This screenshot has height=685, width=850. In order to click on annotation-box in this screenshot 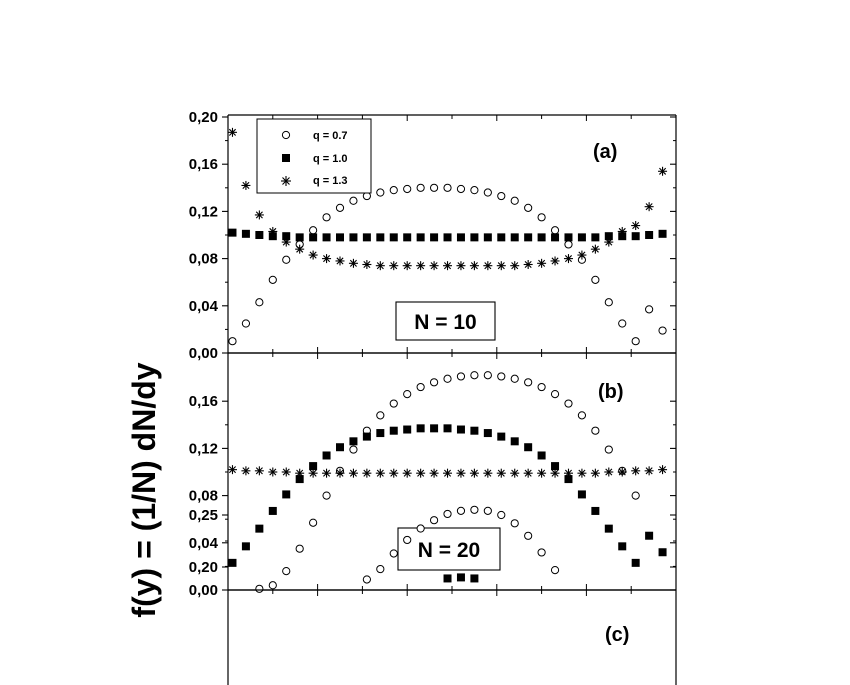, I will do `click(445, 321)`.